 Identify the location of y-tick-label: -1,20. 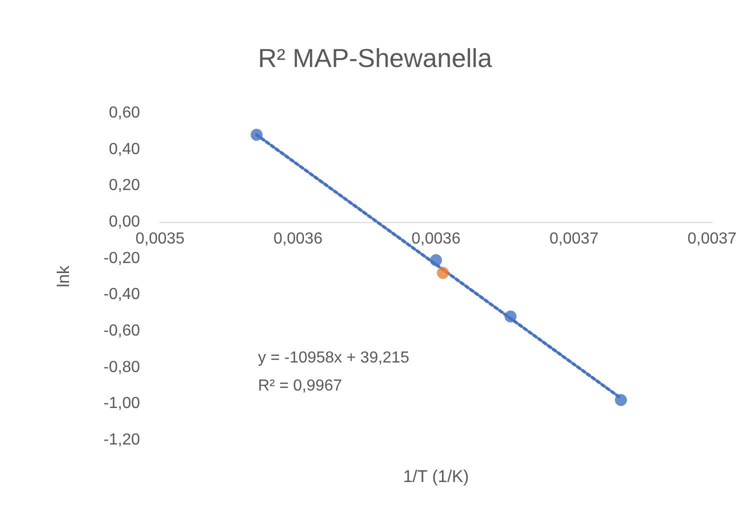
(122, 440).